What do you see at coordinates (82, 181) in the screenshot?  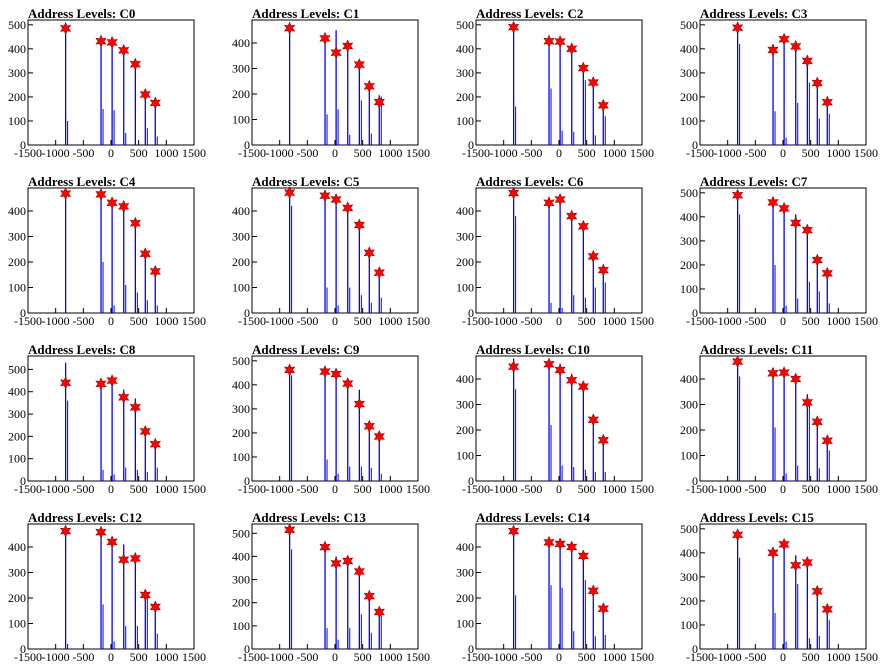 I see `chart-title: Address Levels: C4` at bounding box center [82, 181].